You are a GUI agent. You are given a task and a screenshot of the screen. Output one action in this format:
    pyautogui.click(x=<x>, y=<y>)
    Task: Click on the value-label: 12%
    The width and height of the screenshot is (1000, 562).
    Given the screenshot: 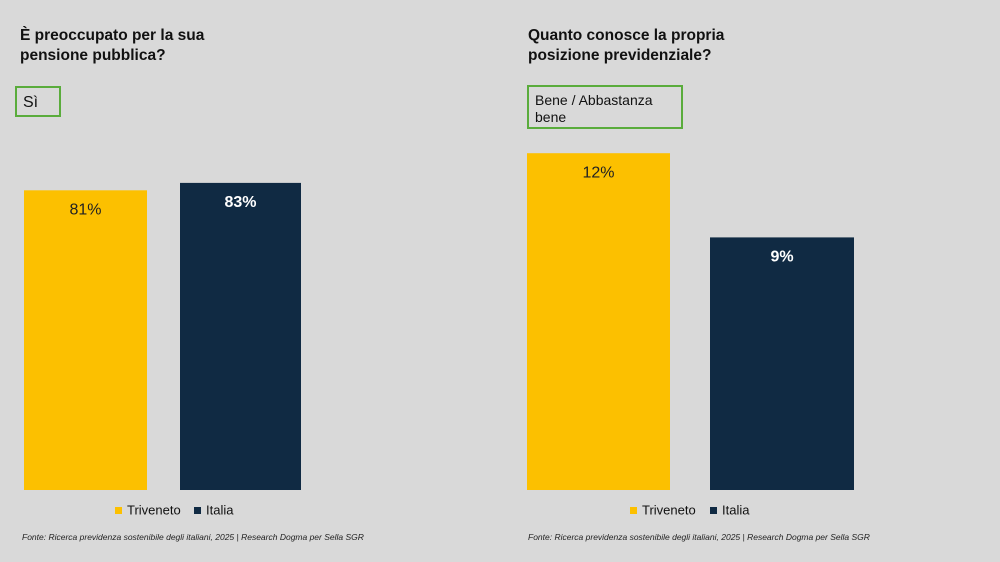 What is the action you would take?
    pyautogui.click(x=598, y=172)
    